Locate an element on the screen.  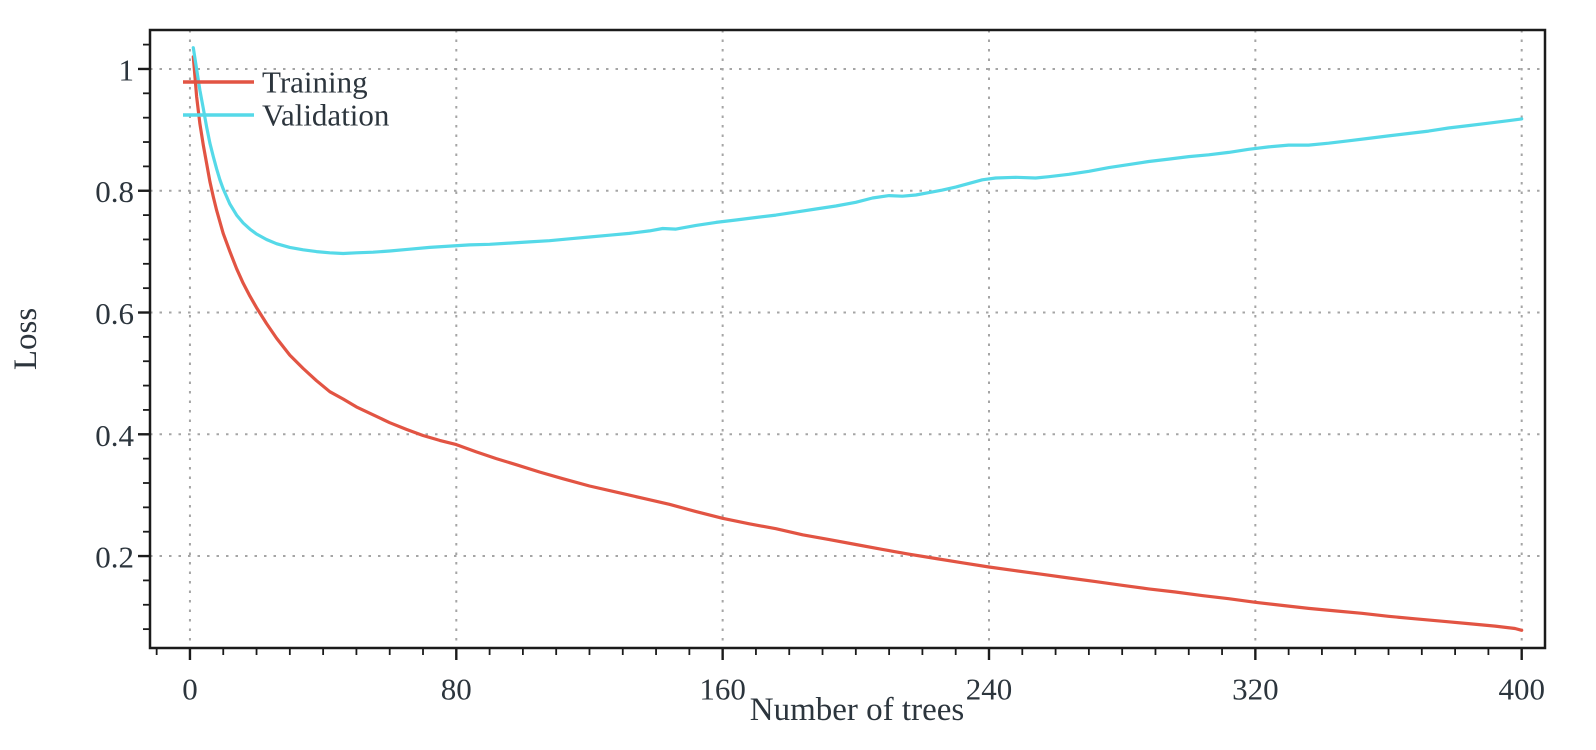
legend-entry-validation: Validation is located at coordinates (286, 115).